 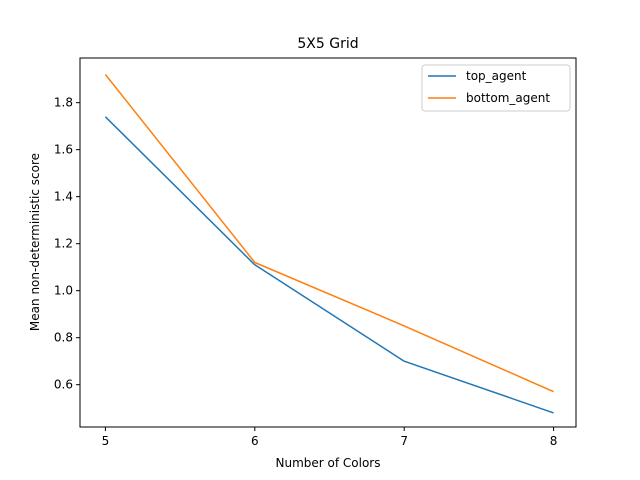 I want to click on y-tick-label: 1.4, so click(x=63, y=197).